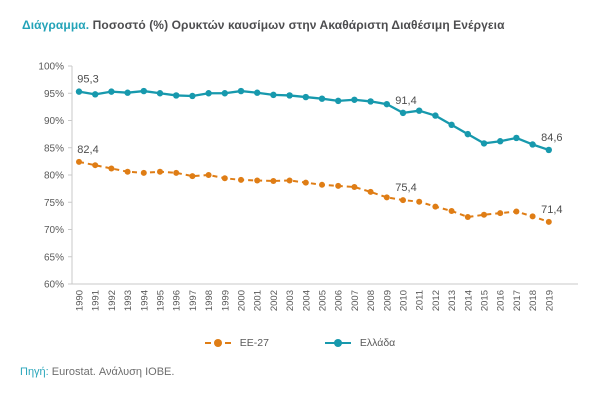 The height and width of the screenshot is (405, 600). Describe the element at coordinates (56, 25) in the screenshot. I see `page-title-accent: Διάγραμμα.` at that location.